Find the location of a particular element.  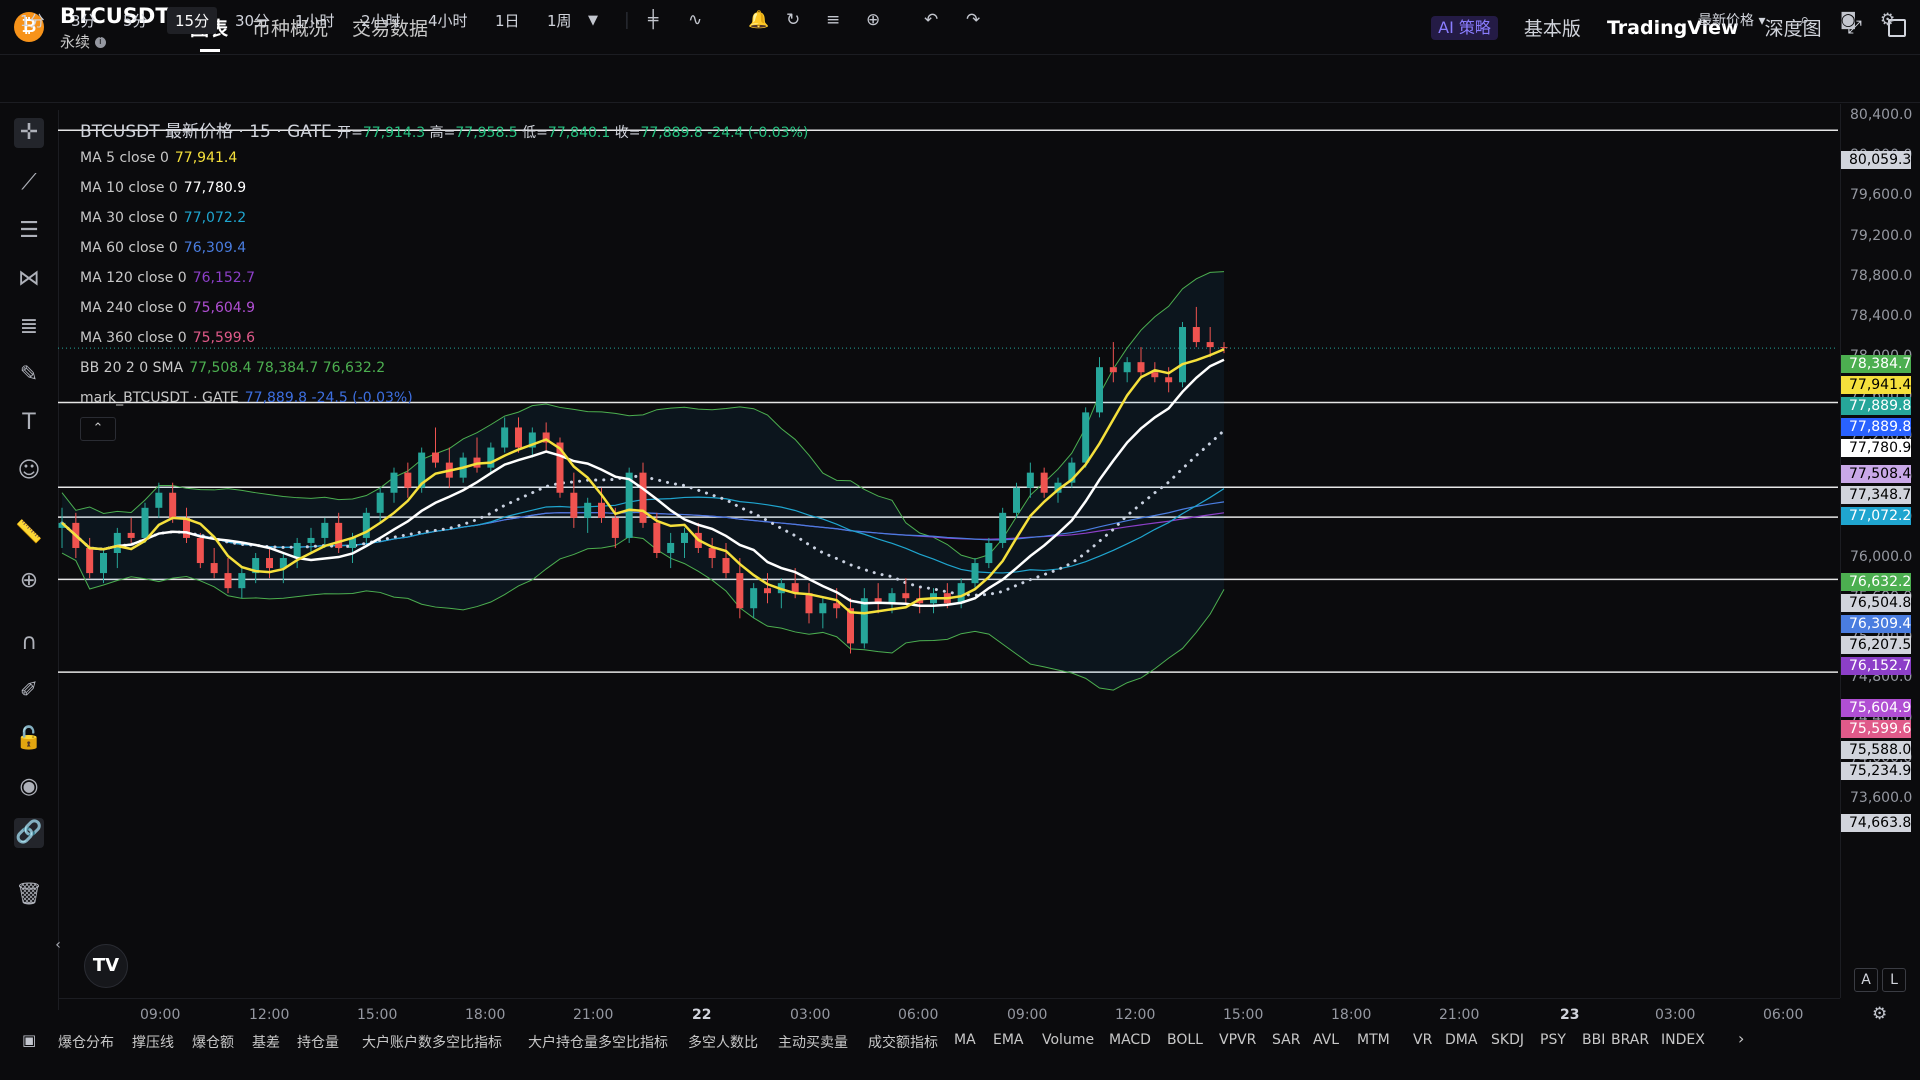

link-icon: 🔗 is located at coordinates (29, 833).